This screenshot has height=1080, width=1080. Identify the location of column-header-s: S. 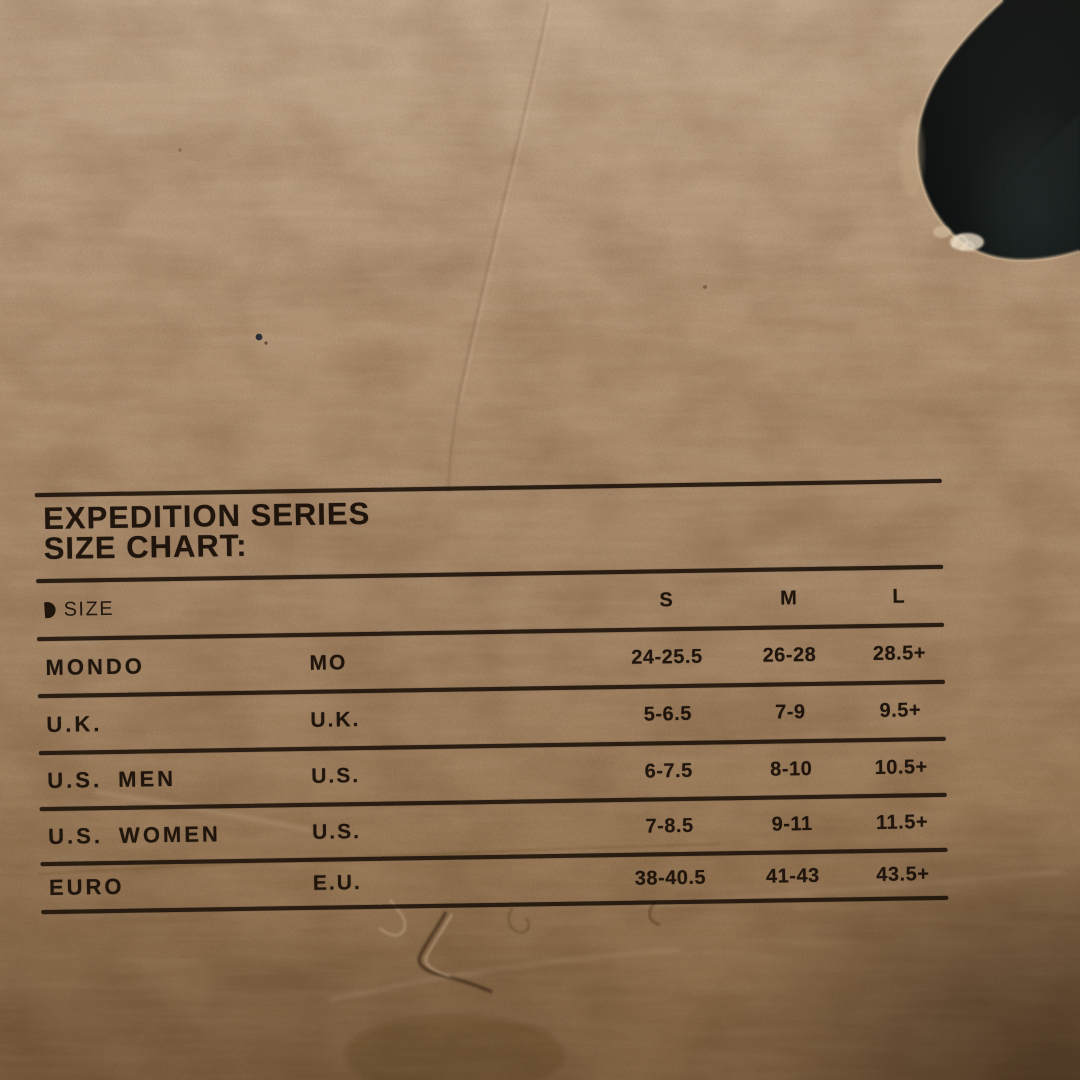
(666, 599).